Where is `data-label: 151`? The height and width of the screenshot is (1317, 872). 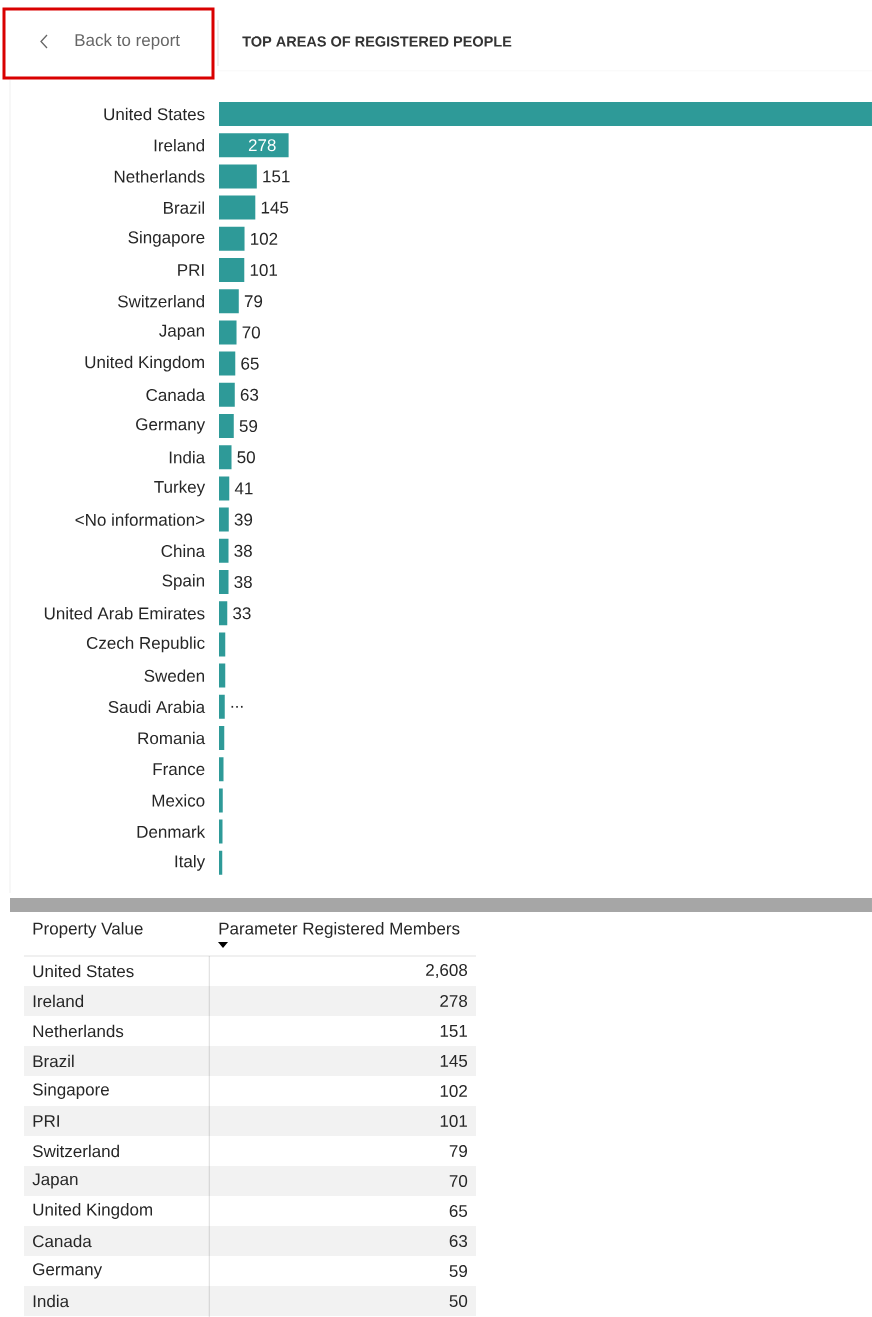 data-label: 151 is located at coordinates (276, 176).